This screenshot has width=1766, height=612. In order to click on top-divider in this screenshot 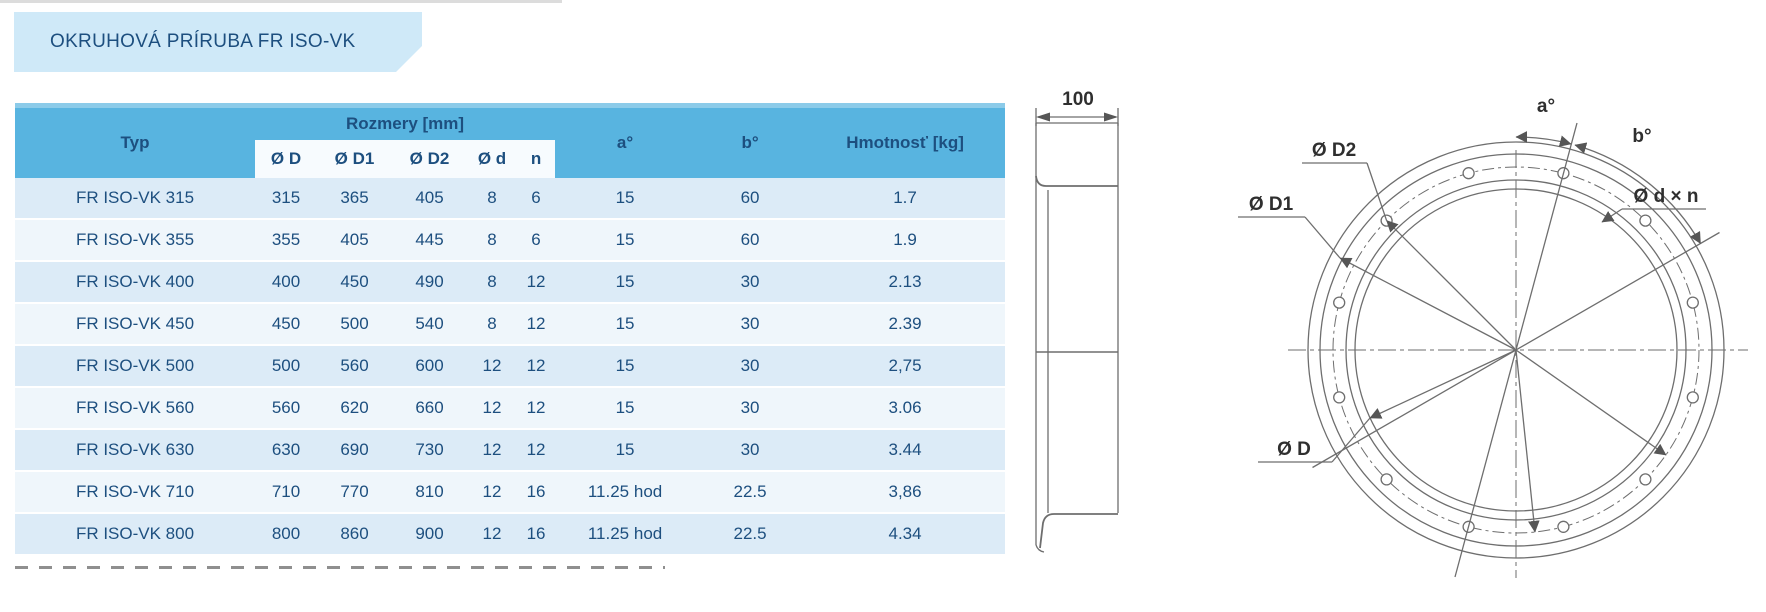, I will do `click(281, 1)`.